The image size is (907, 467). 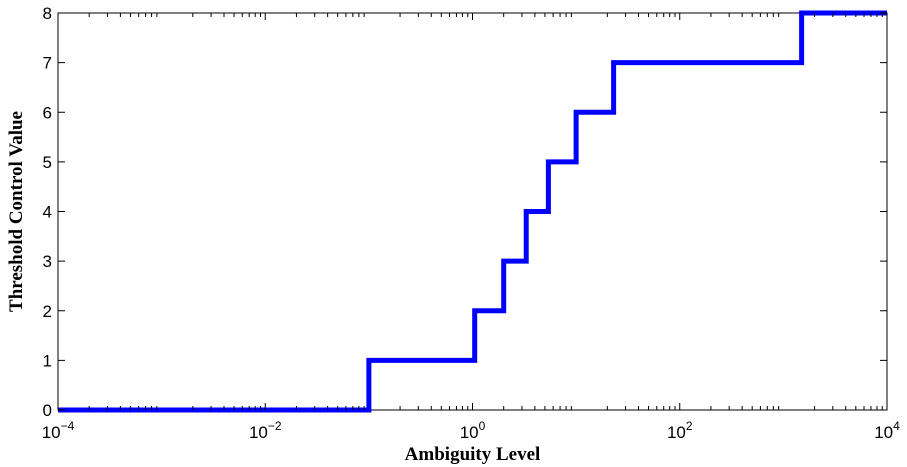 I want to click on x-tick-label: 10⁻⁴, so click(x=58, y=430).